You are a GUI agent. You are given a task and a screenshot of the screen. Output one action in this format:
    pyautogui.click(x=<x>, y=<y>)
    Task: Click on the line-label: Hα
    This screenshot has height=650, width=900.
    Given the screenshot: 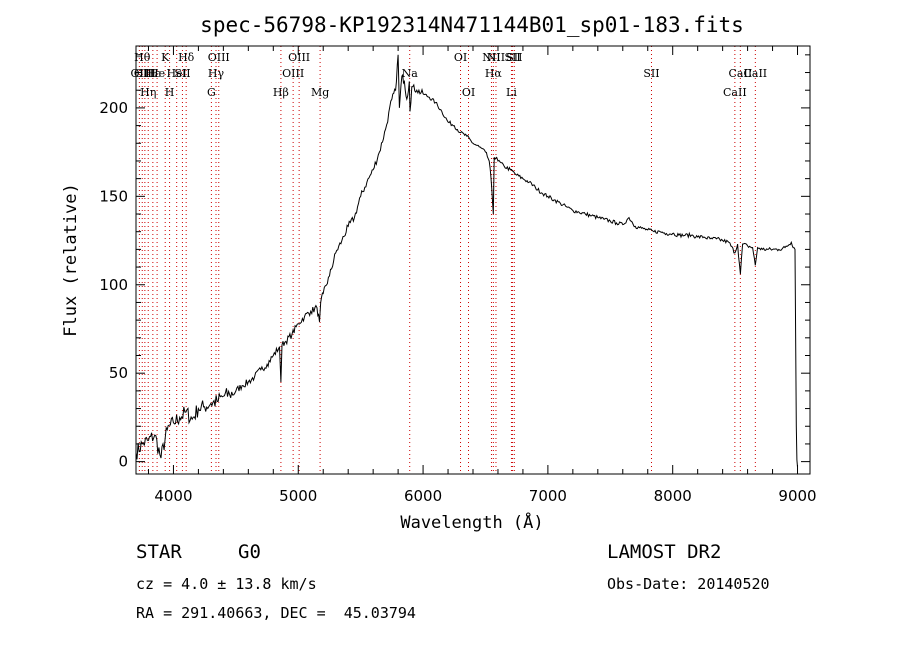 What is the action you would take?
    pyautogui.click(x=494, y=73)
    